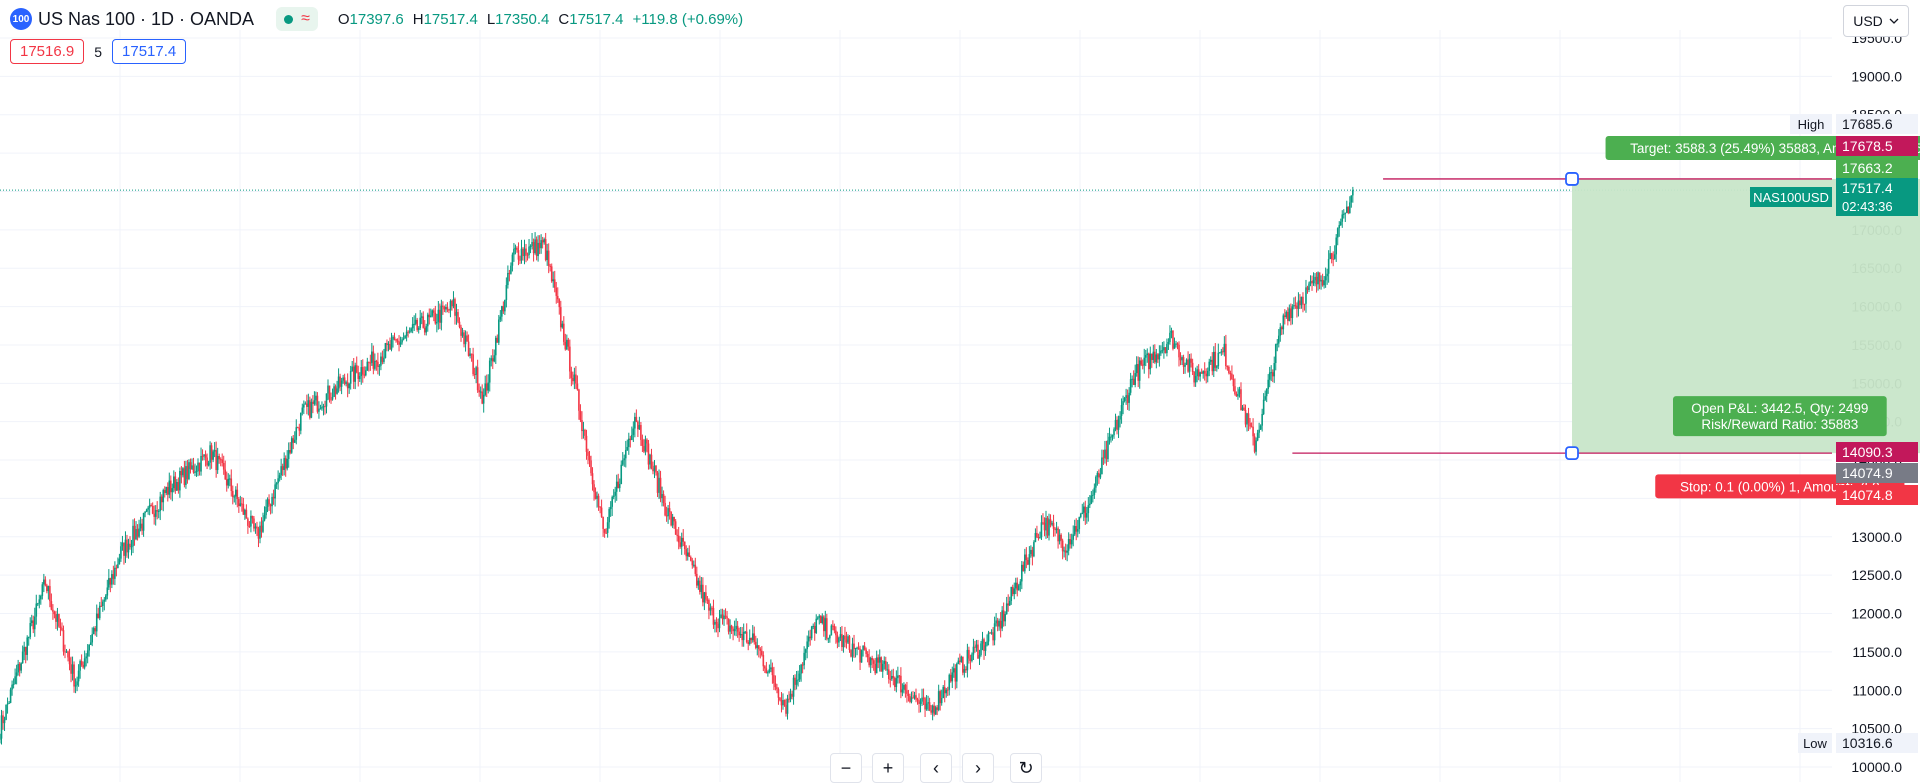 This screenshot has height=783, width=1920. Describe the element at coordinates (888, 768) in the screenshot. I see `zoom-in-button: +` at that location.